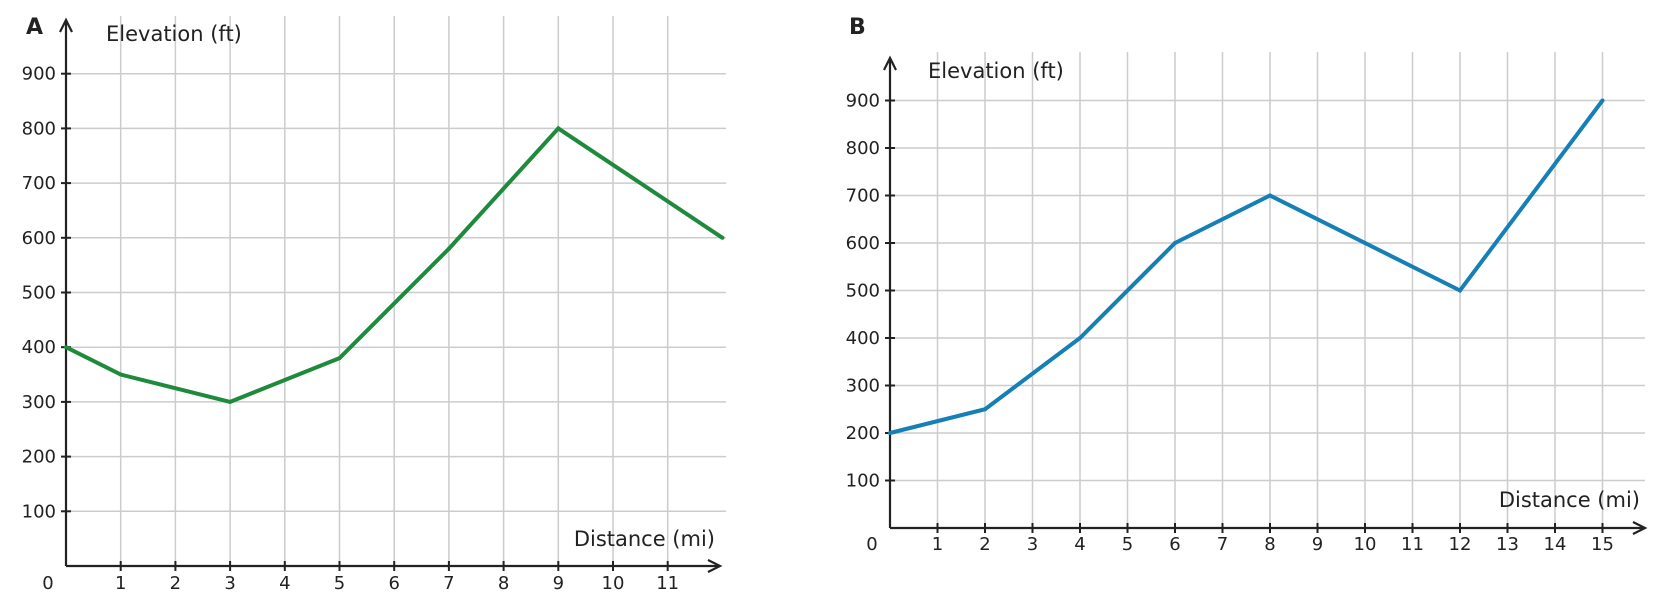 Image resolution: width=1670 pixels, height=615 pixels. I want to click on x-tick-label: 13, so click(1507, 544).